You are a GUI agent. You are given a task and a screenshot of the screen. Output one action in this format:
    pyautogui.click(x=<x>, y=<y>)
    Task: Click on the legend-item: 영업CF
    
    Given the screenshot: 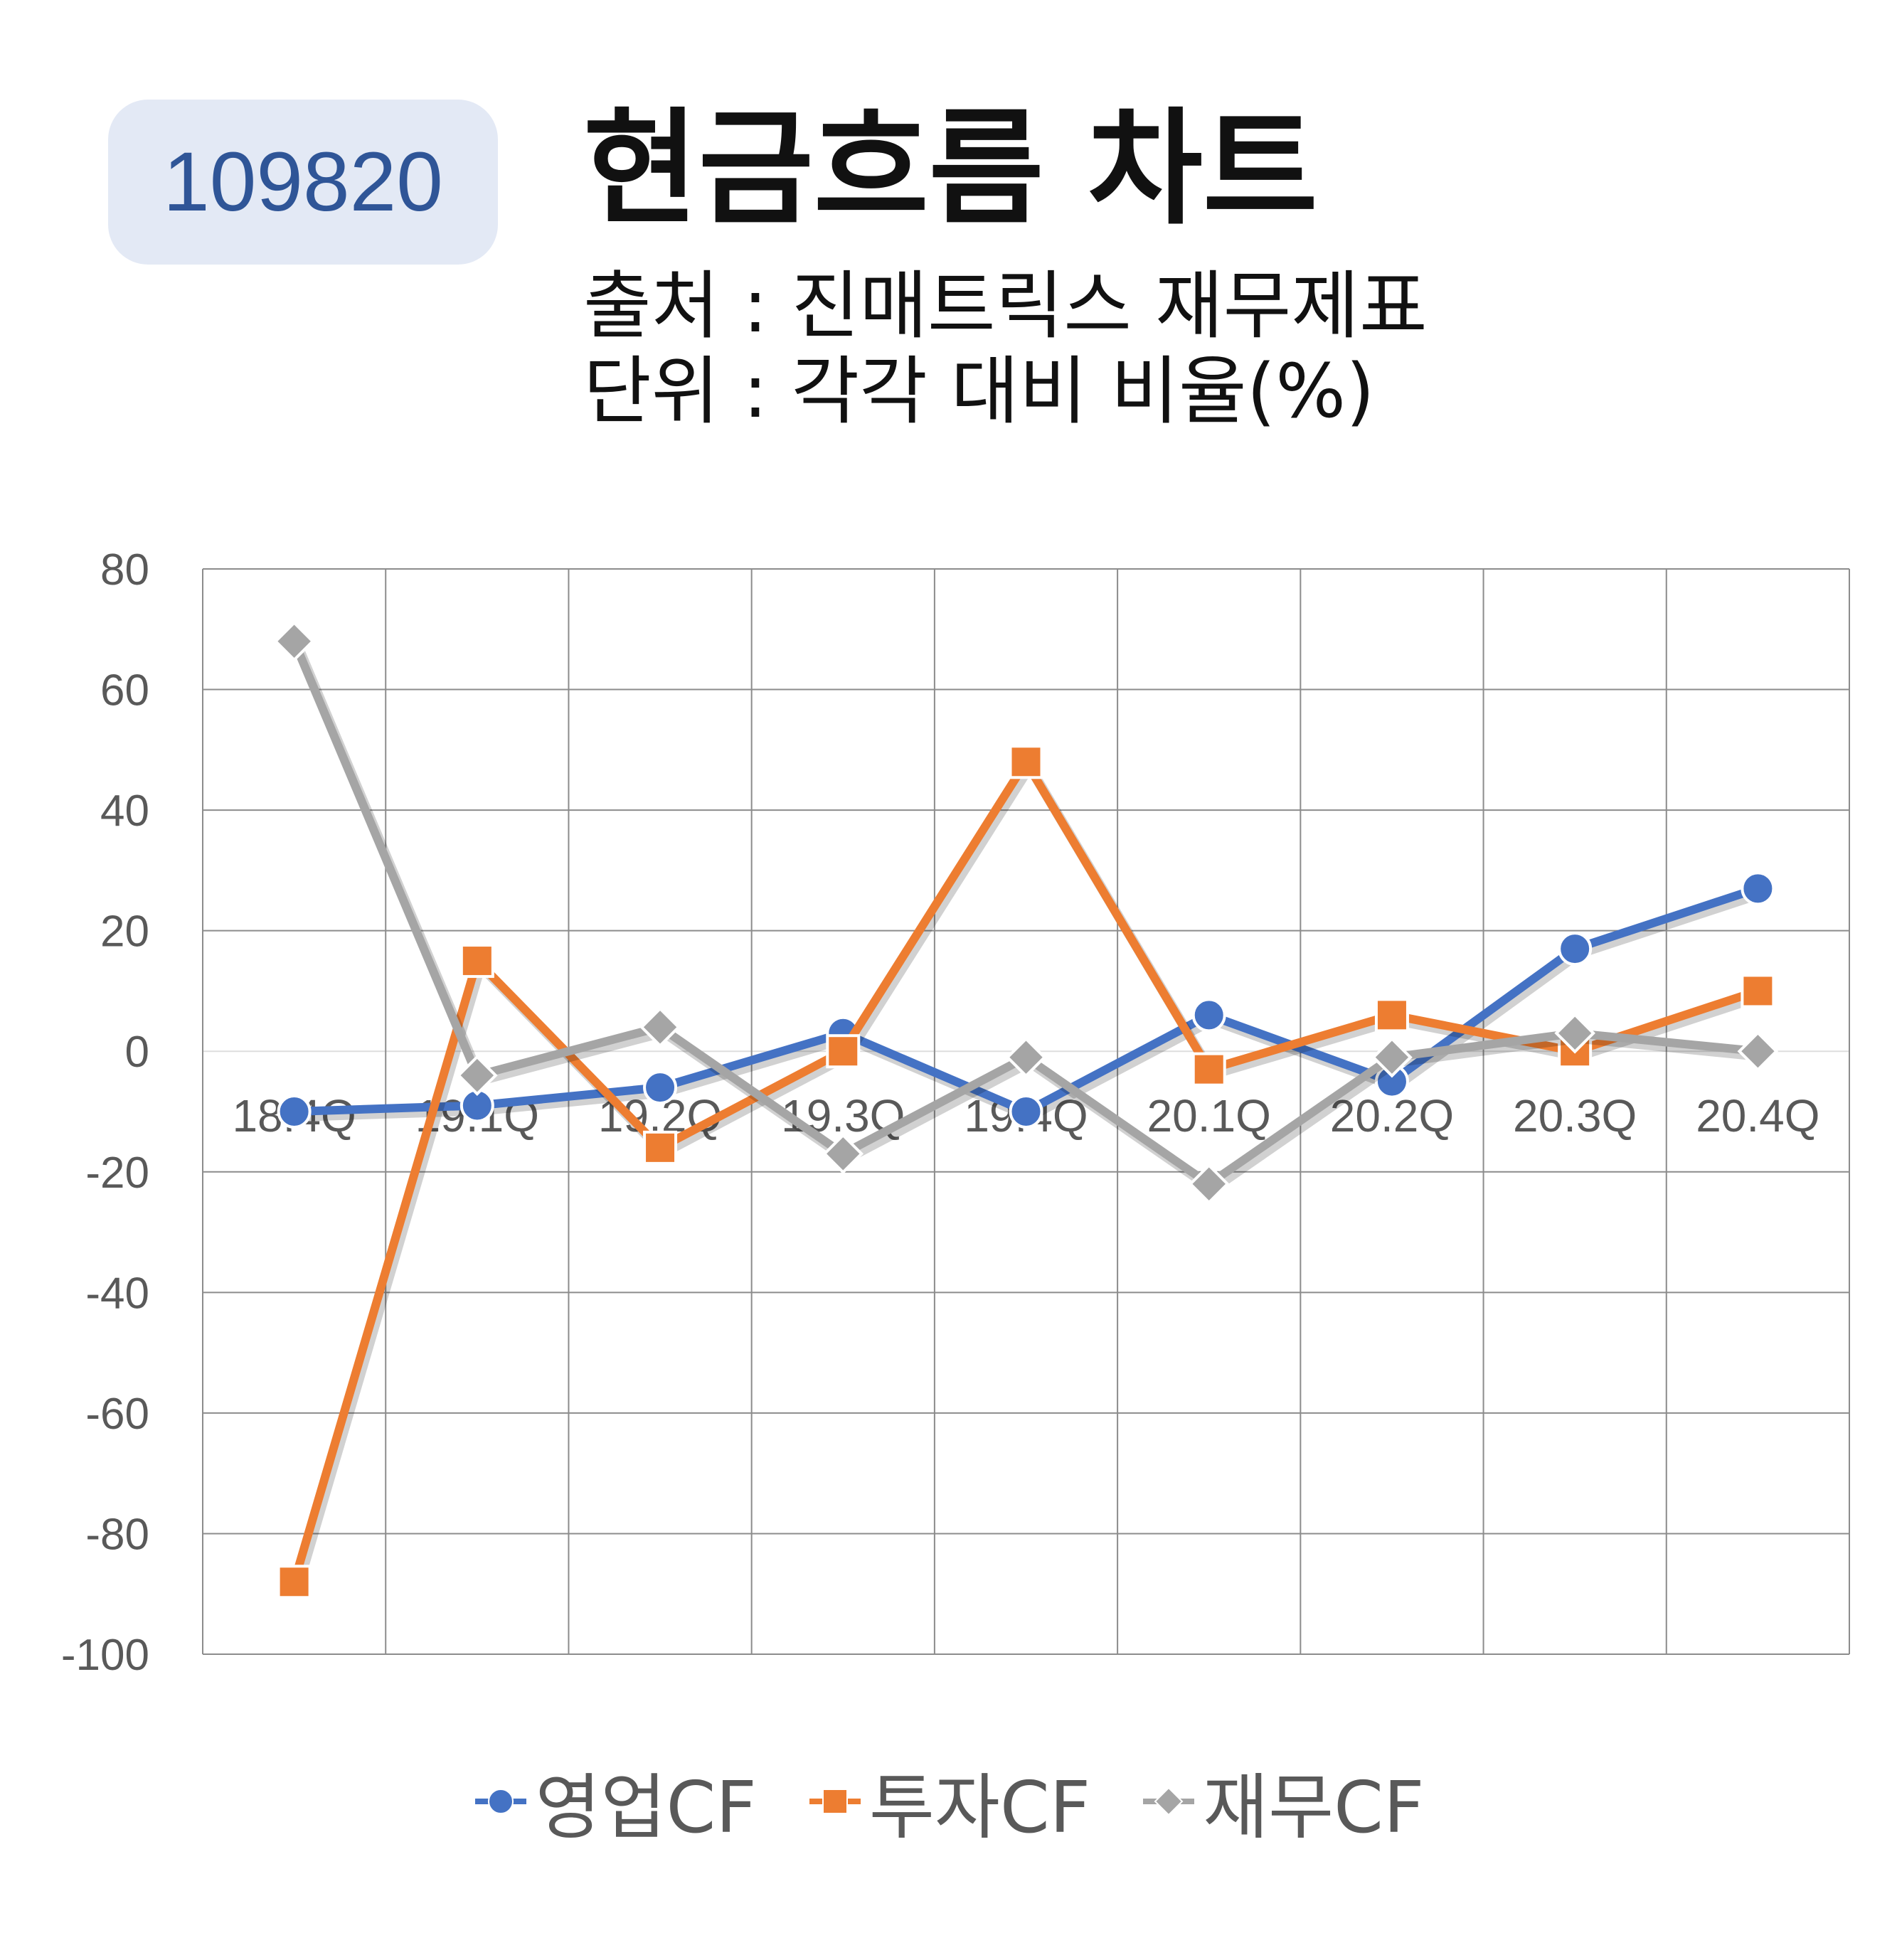 What is the action you would take?
    pyautogui.click(x=614, y=1801)
    